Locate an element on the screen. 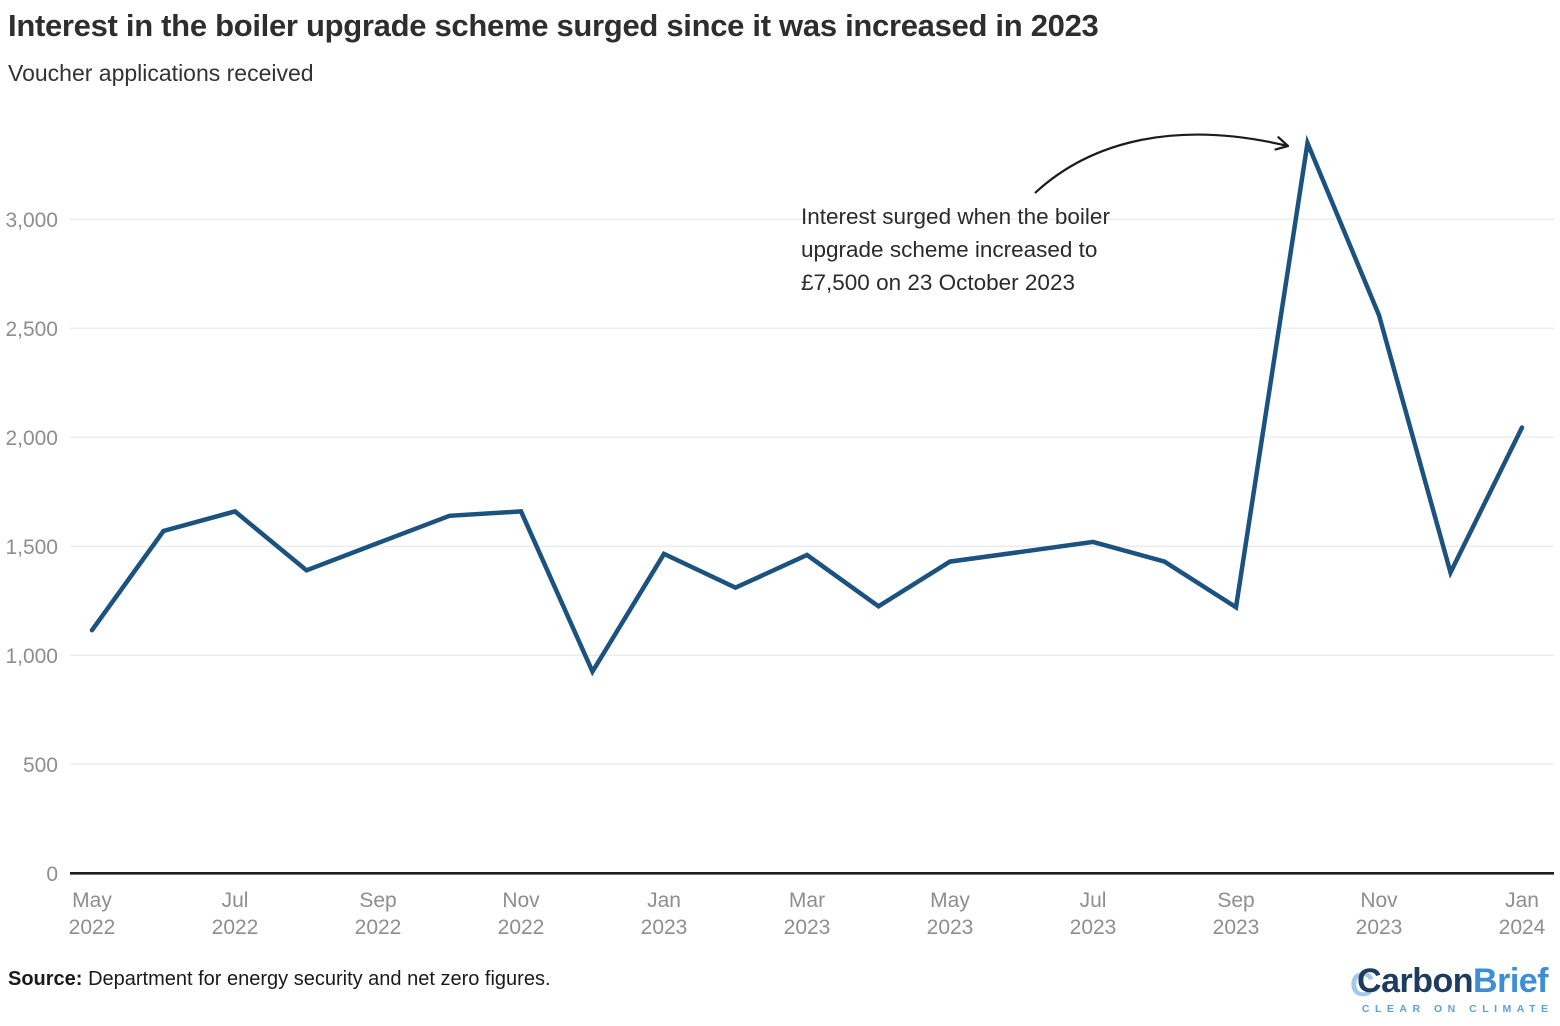  logo-accent-c: C is located at coordinates (1362, 984).